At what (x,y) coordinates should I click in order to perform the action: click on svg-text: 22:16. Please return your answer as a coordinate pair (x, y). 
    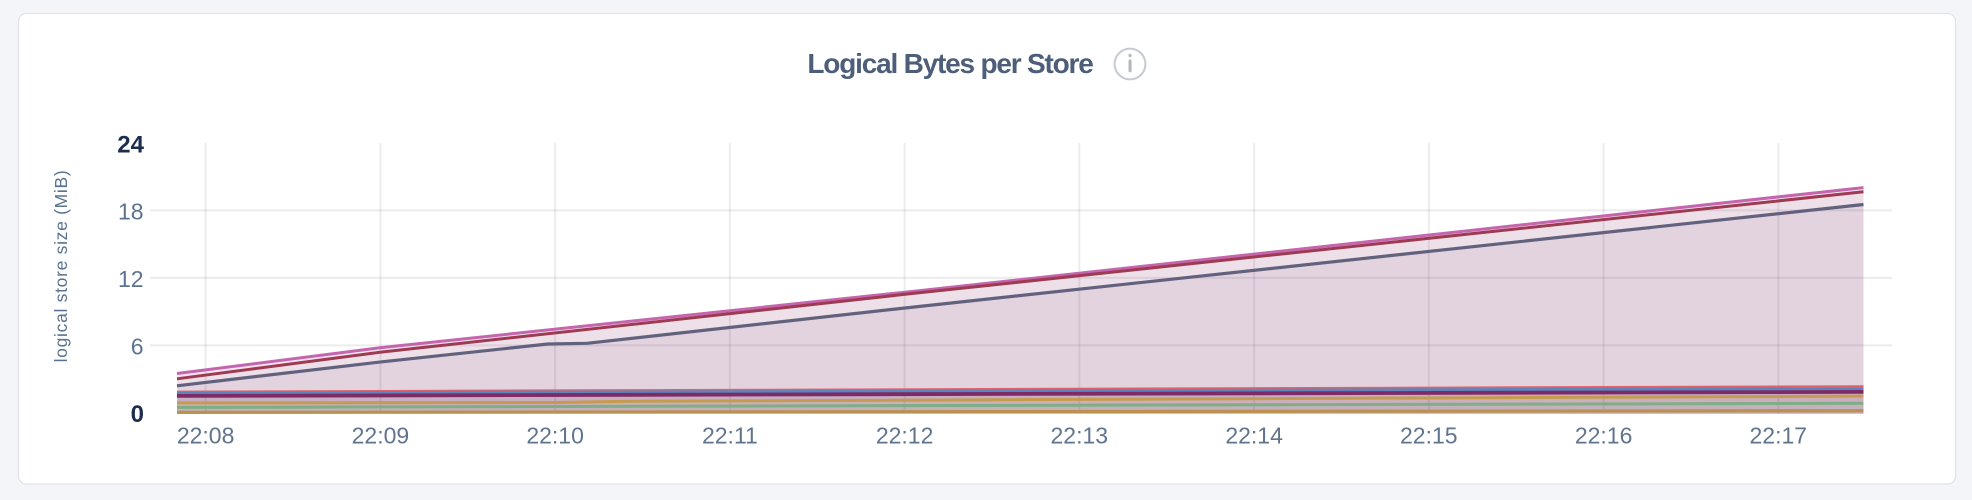
    Looking at the image, I should click on (1604, 436).